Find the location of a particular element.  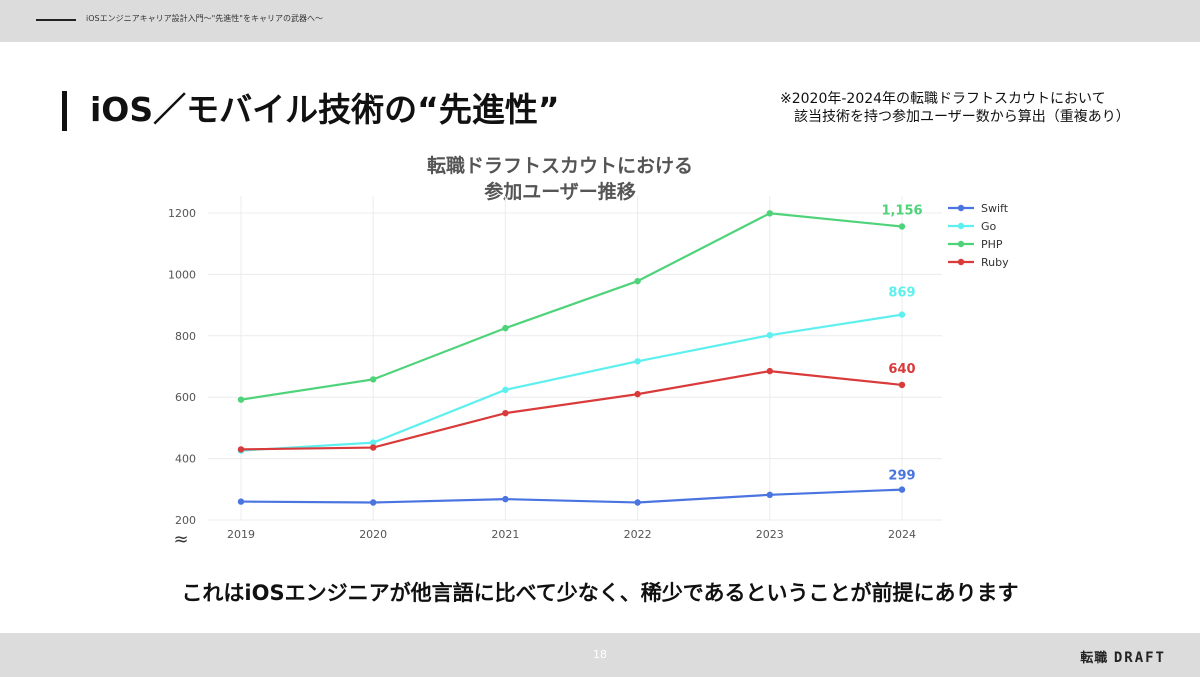

draft-logo: 転職 DRAFT is located at coordinates (1123, 656).